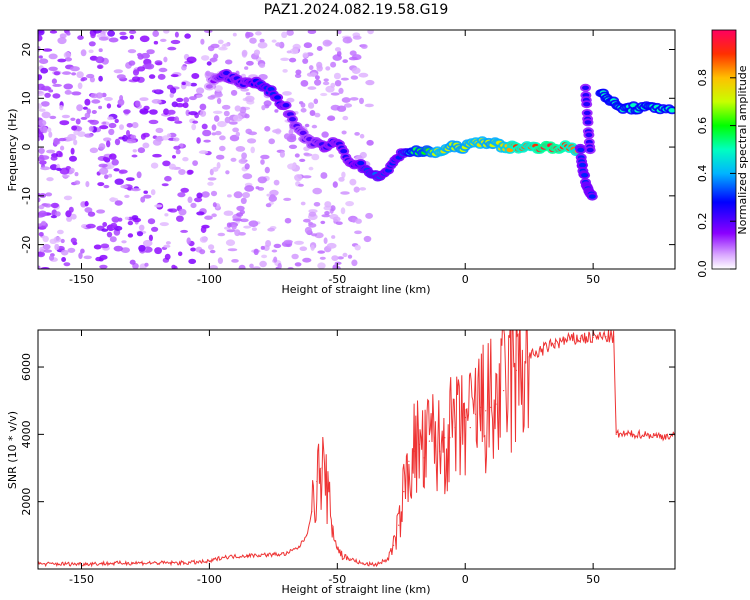 This screenshot has width=750, height=600. Describe the element at coordinates (26, 98) in the screenshot. I see `y-tick-label: 10` at that location.